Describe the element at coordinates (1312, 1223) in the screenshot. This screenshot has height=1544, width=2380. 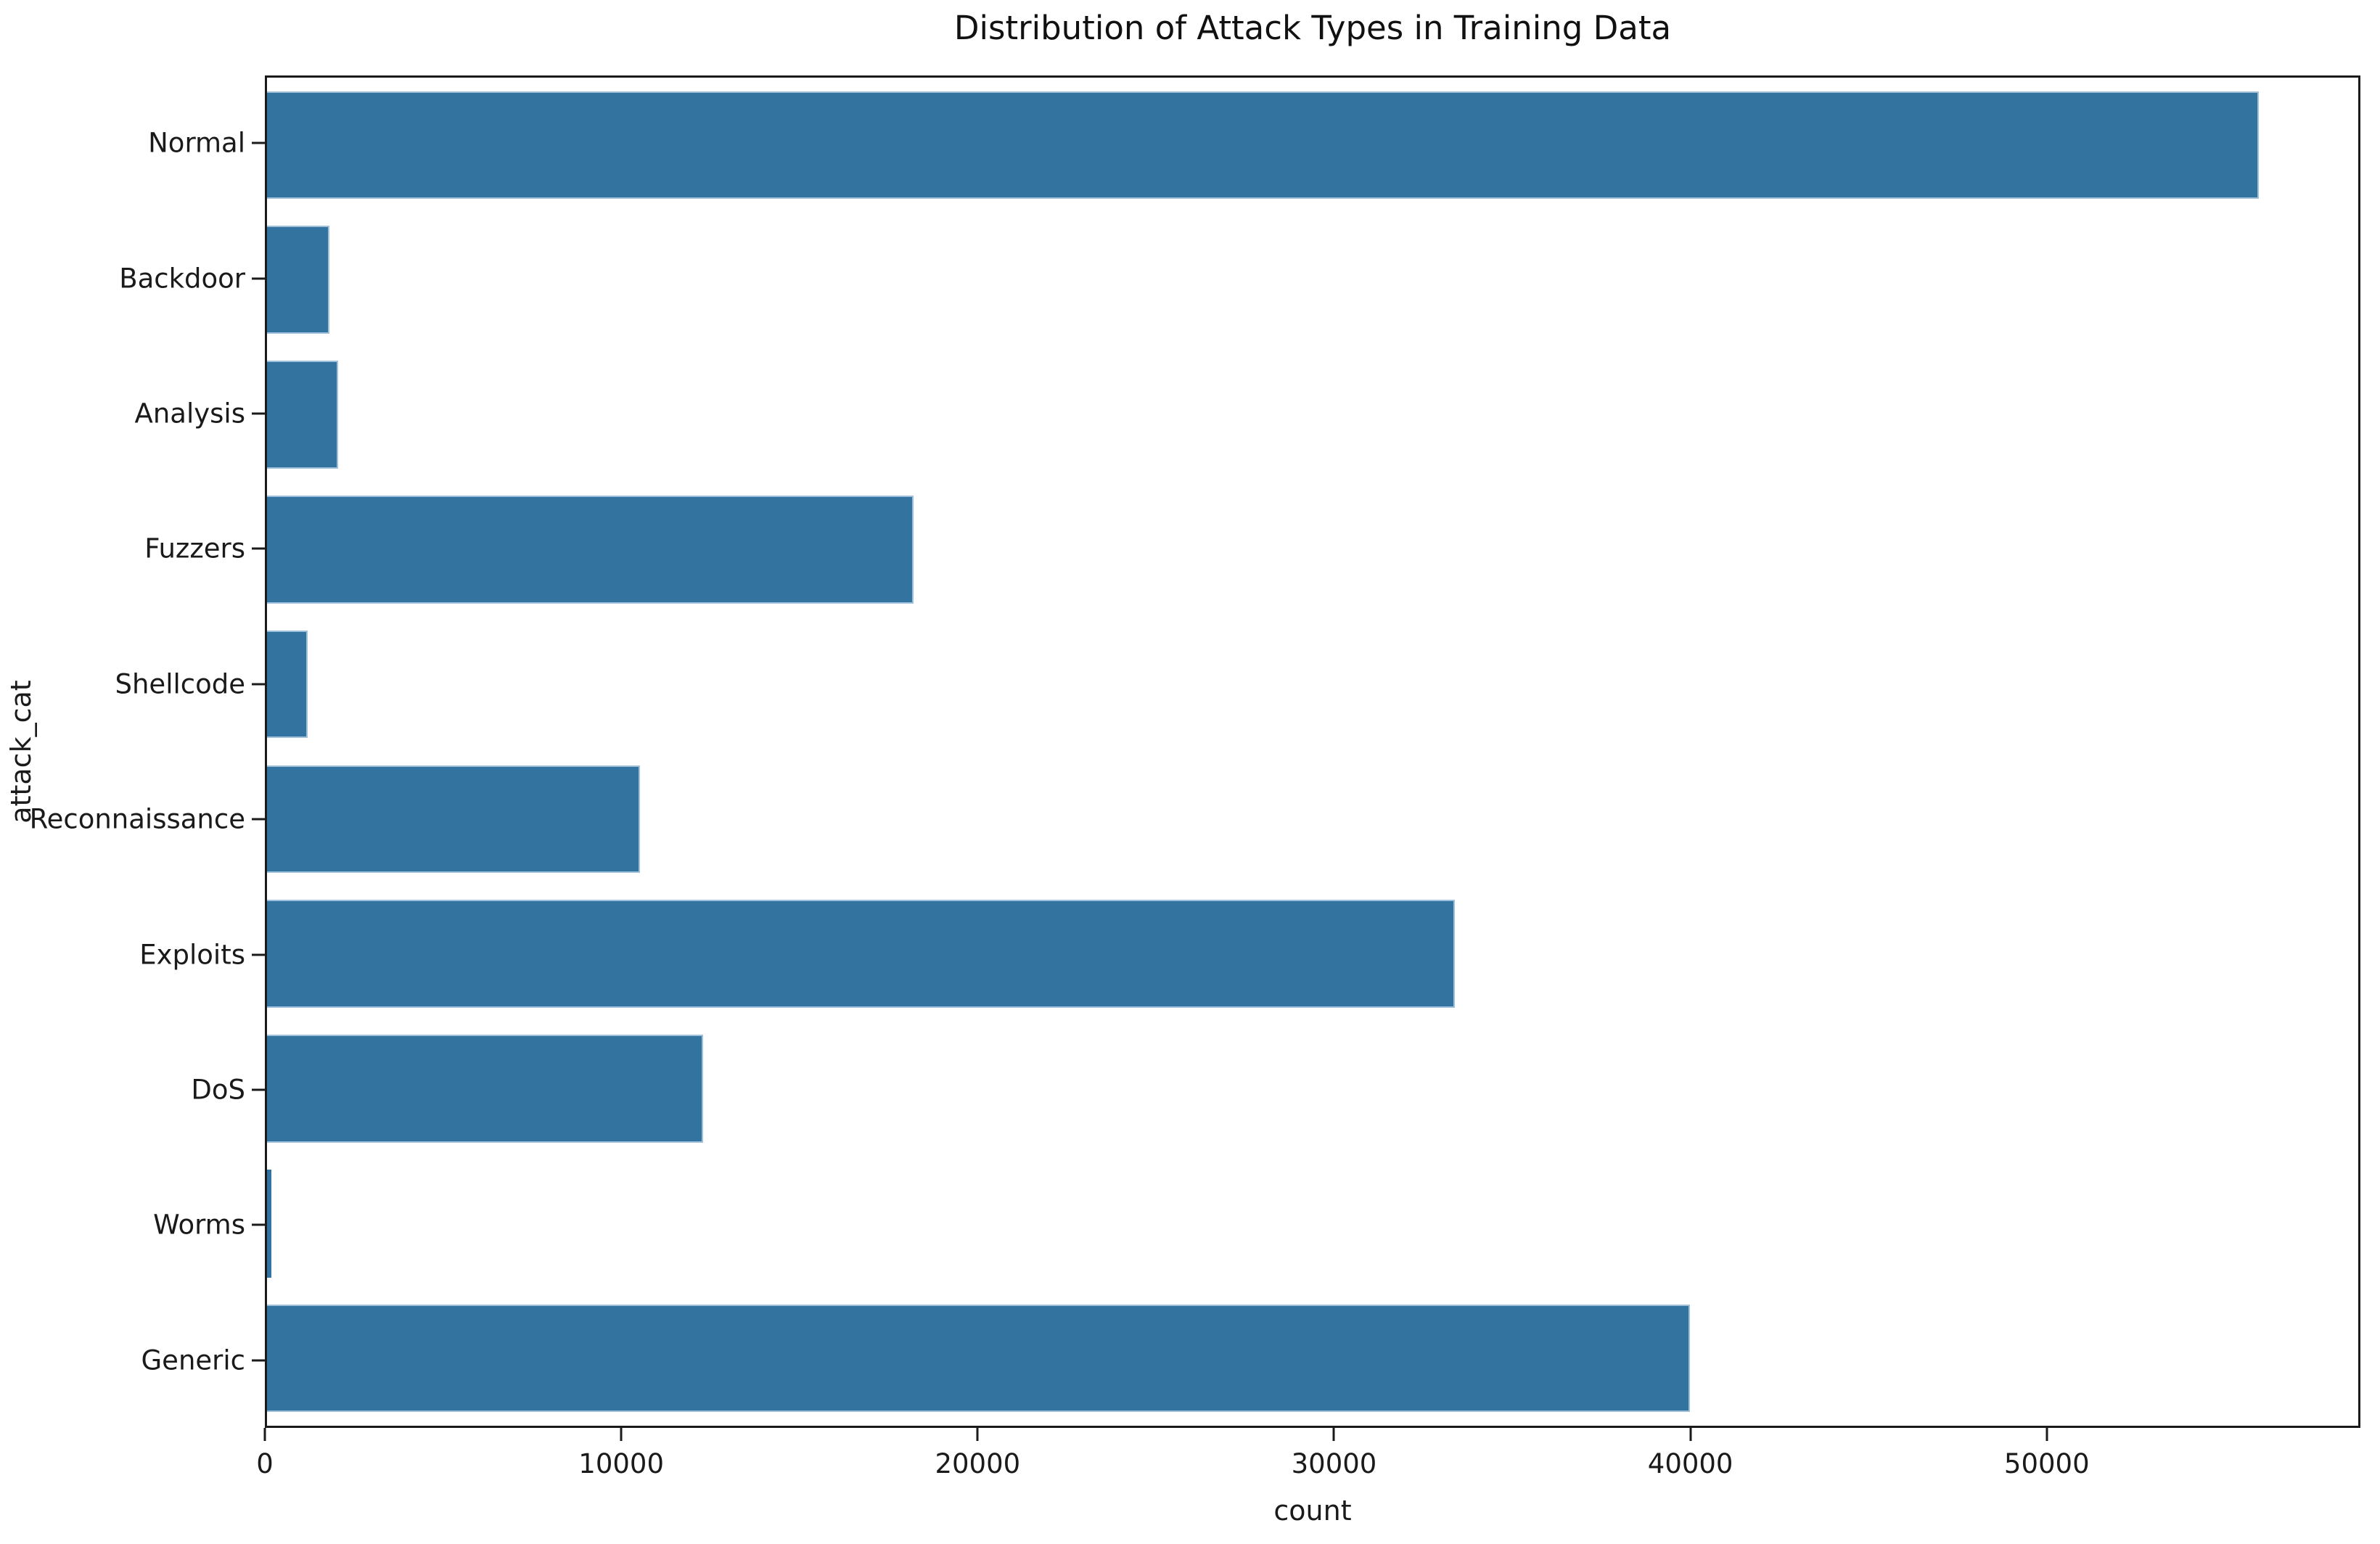
I see `bar-row-worms` at that location.